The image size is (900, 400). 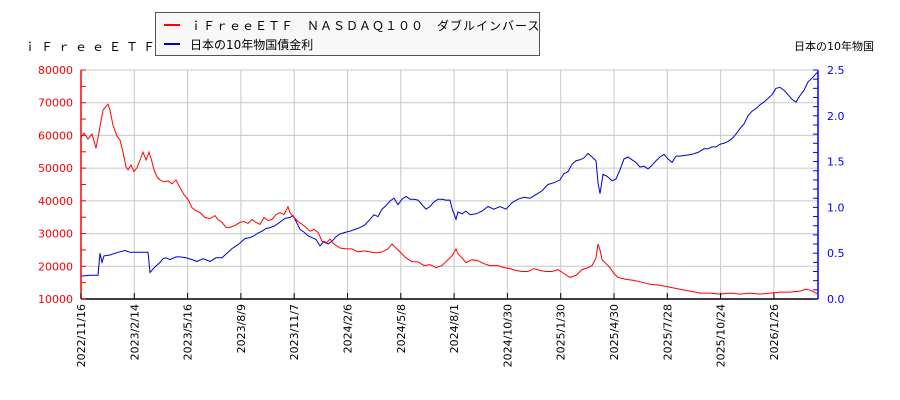 I want to click on x-axis-tick-label: 2025/1/30, so click(x=561, y=332).